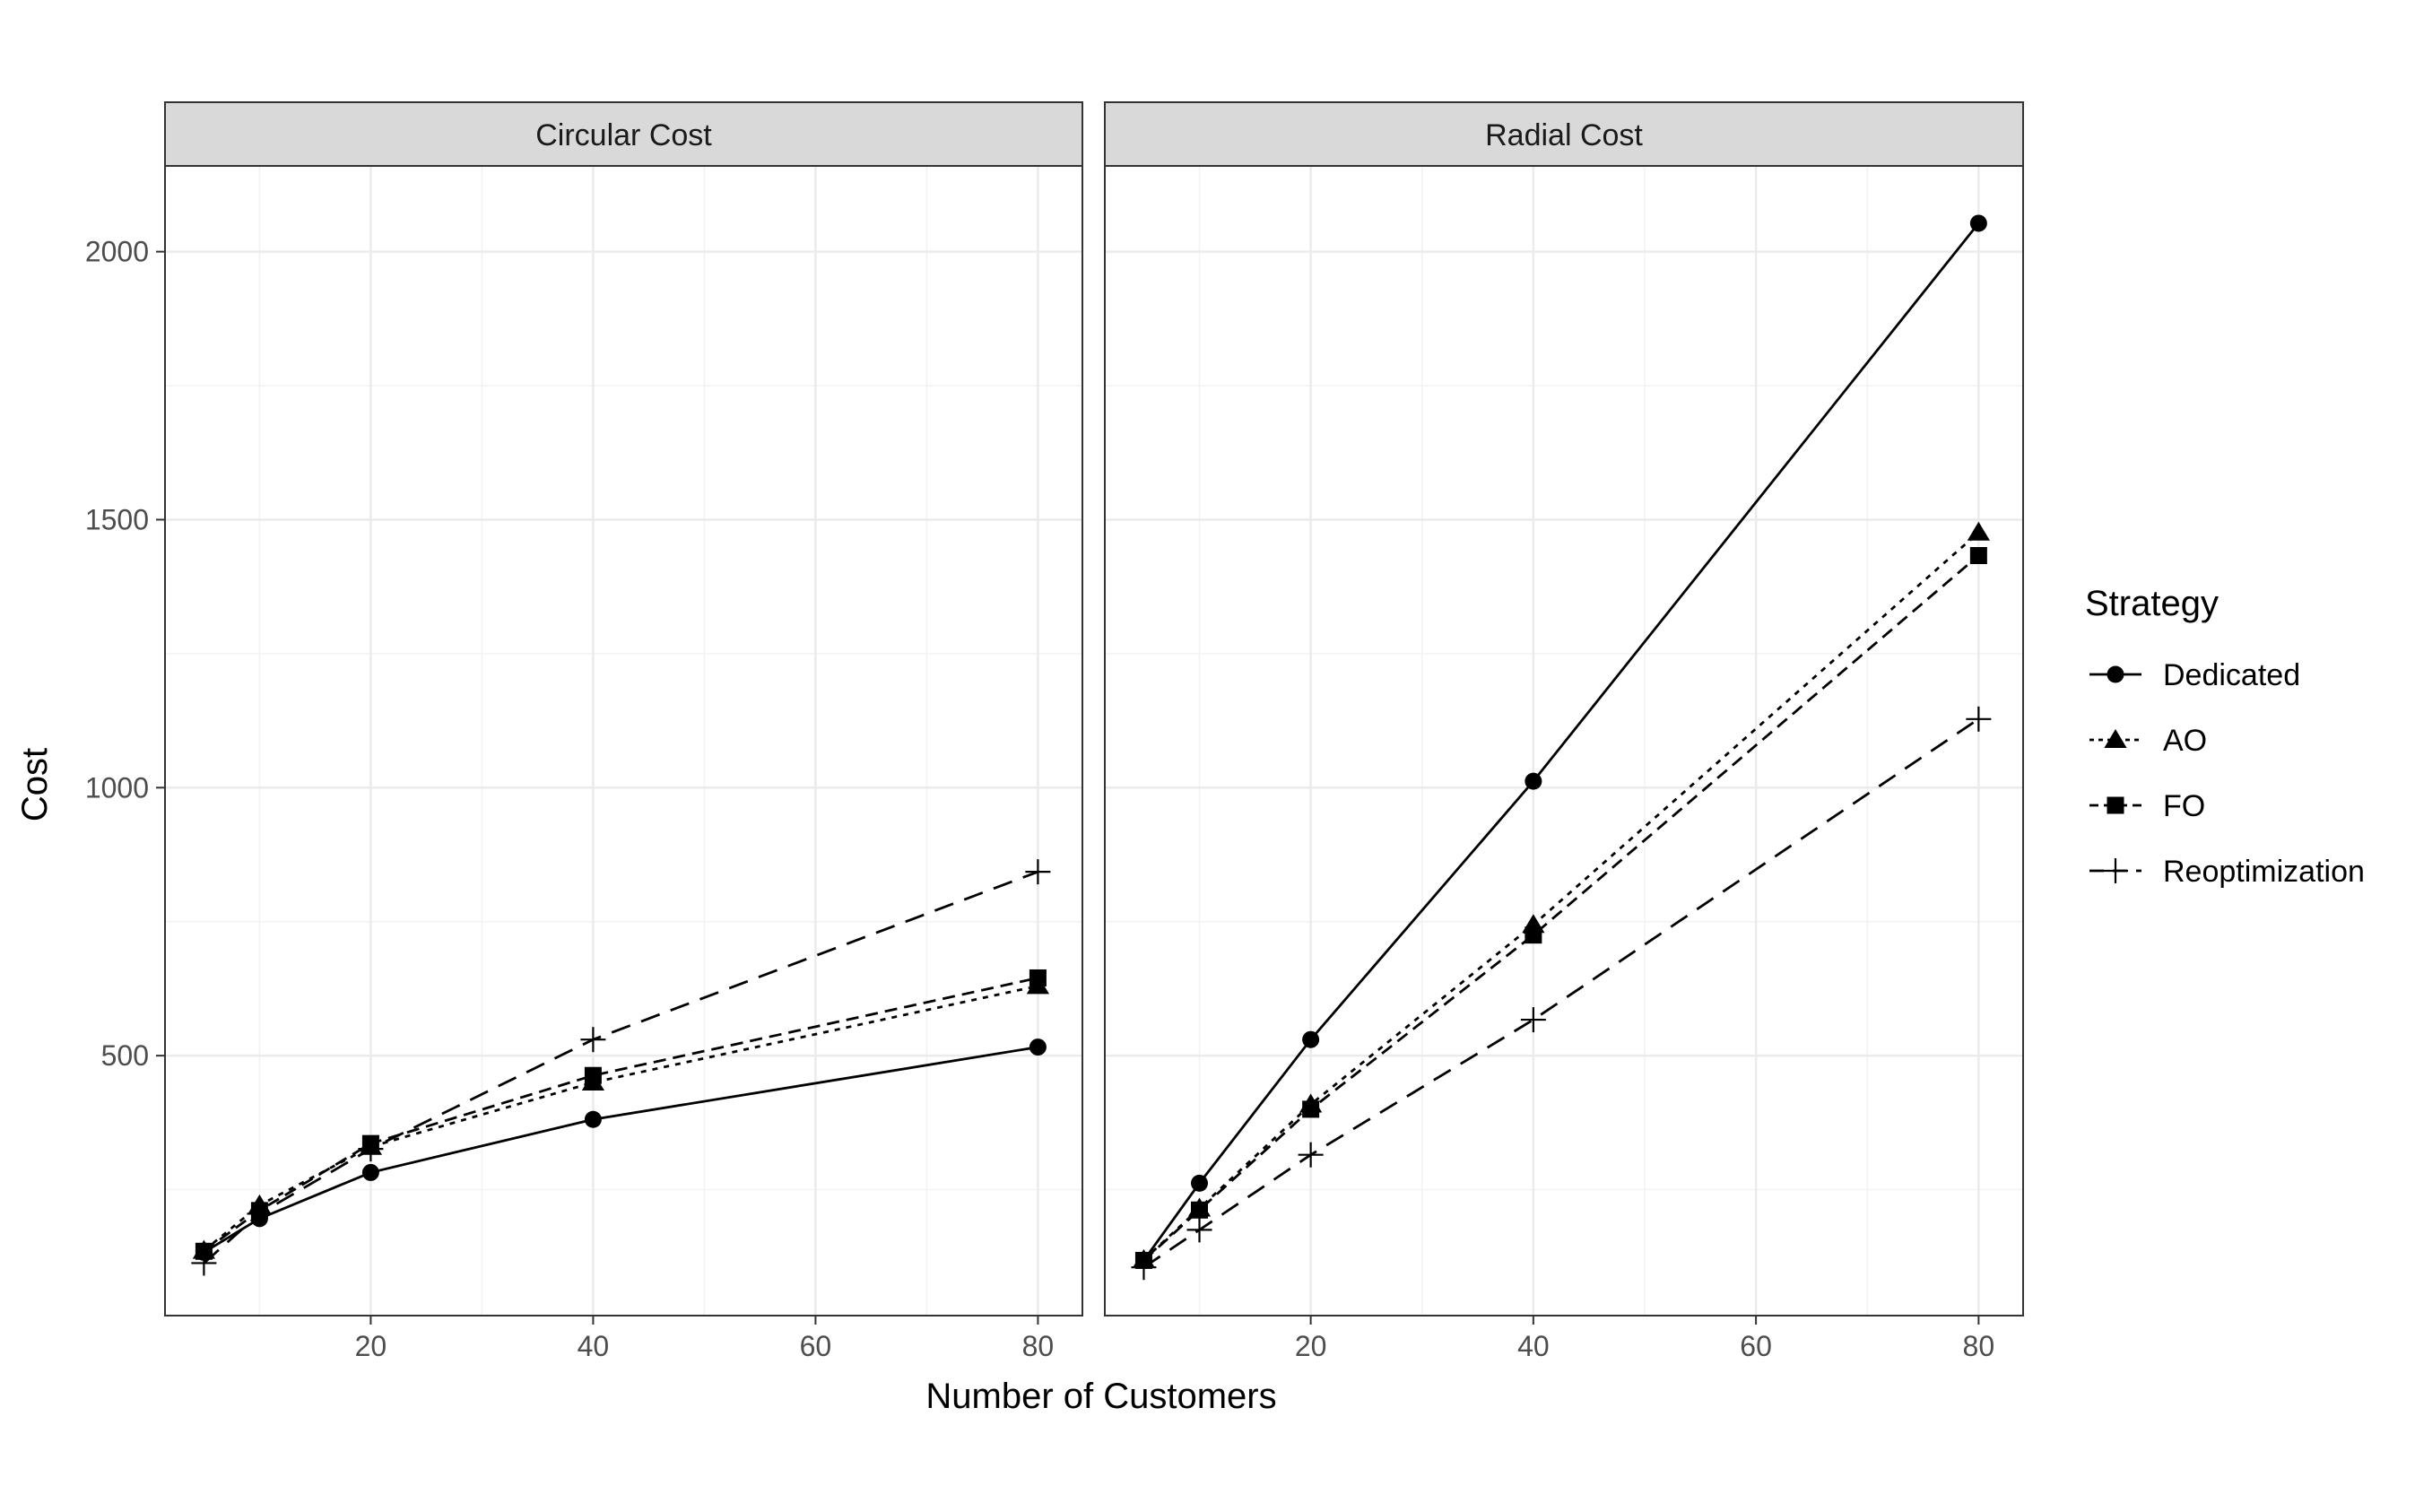  What do you see at coordinates (2184, 806) in the screenshot?
I see `legend-entry-label: FO` at bounding box center [2184, 806].